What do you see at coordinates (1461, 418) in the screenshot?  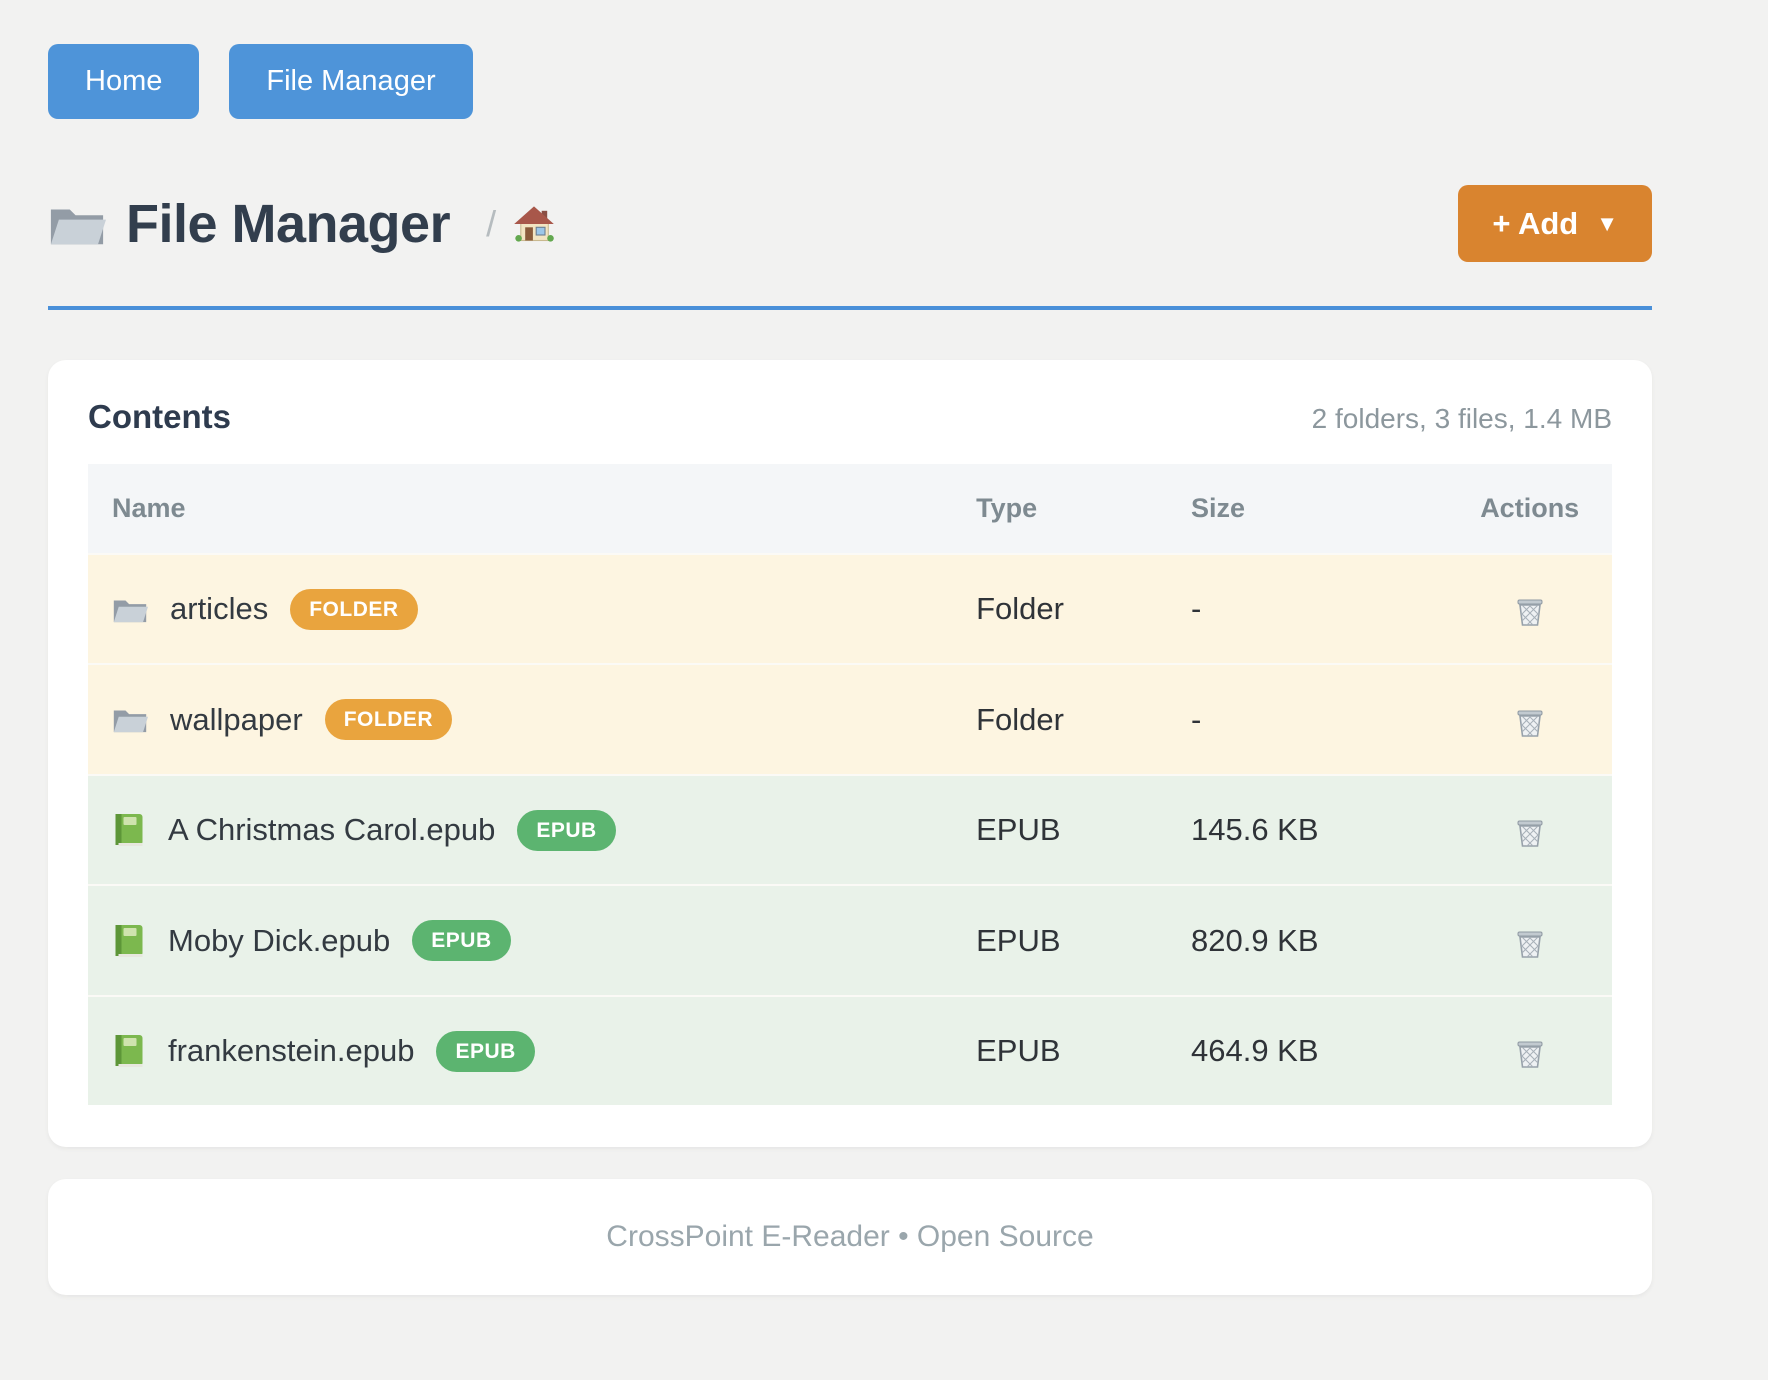 I see `contents-summary: 2 folders, 3 files, 1.4 MB` at bounding box center [1461, 418].